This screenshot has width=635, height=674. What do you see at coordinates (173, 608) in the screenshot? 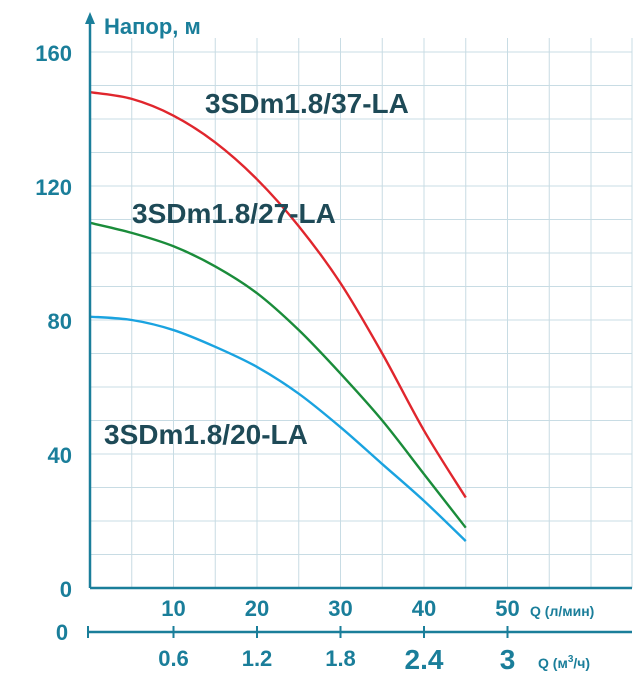
I see `x-tick-label-lmin: 10` at bounding box center [173, 608].